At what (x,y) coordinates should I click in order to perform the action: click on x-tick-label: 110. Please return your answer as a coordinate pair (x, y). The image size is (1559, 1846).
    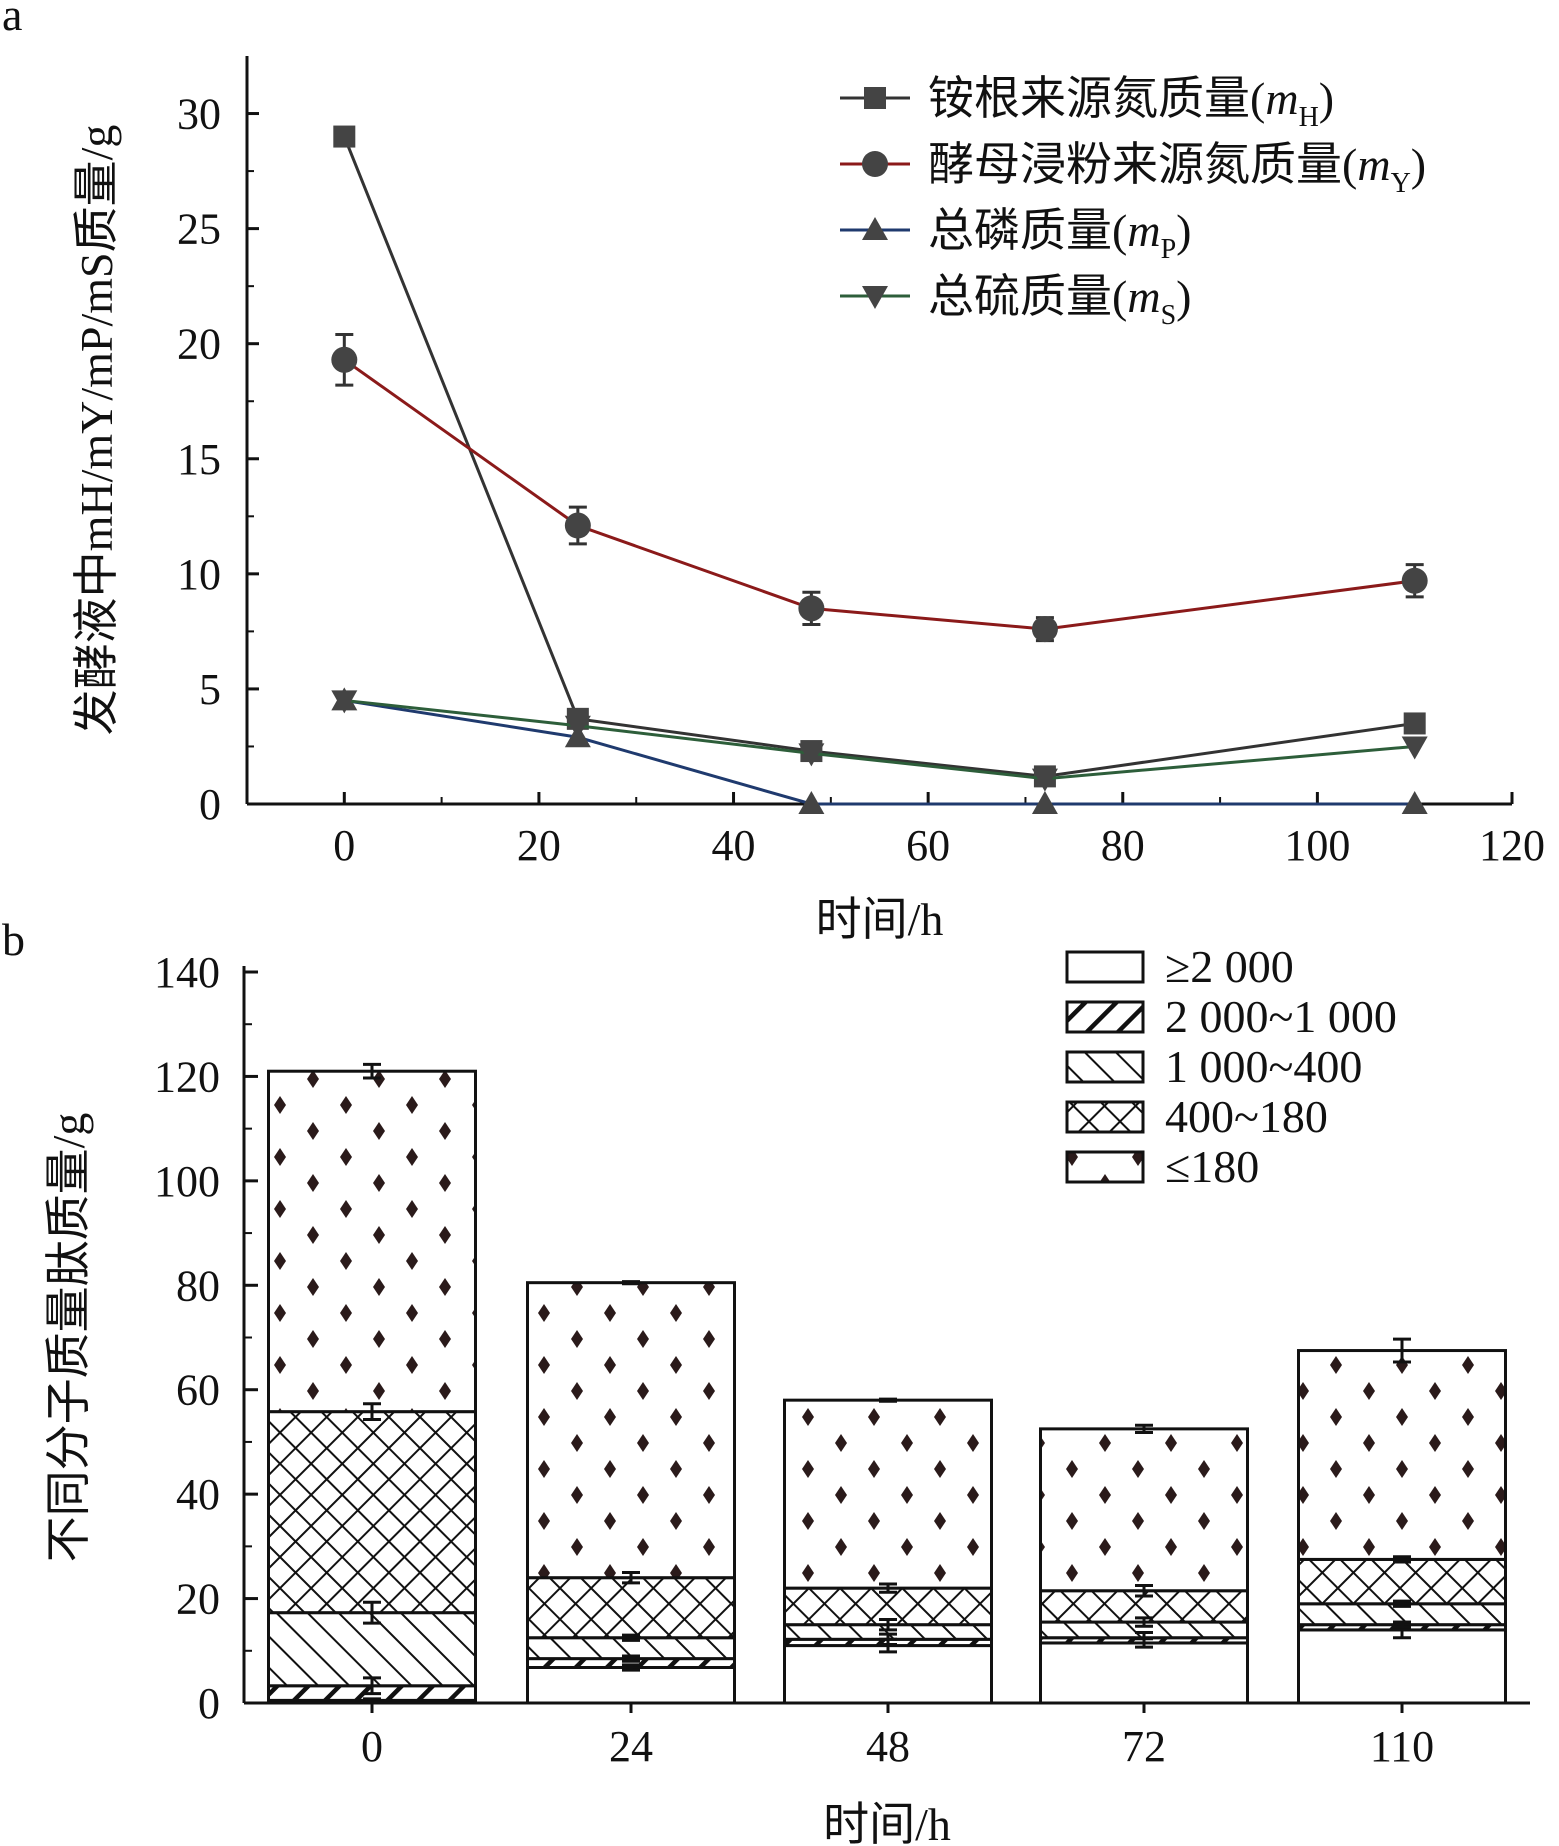
    Looking at the image, I should click on (1402, 1746).